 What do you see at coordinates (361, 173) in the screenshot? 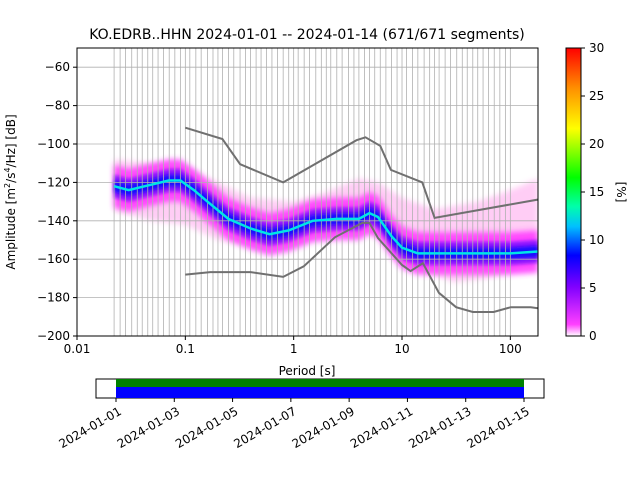
I see `nhnm-curve` at bounding box center [361, 173].